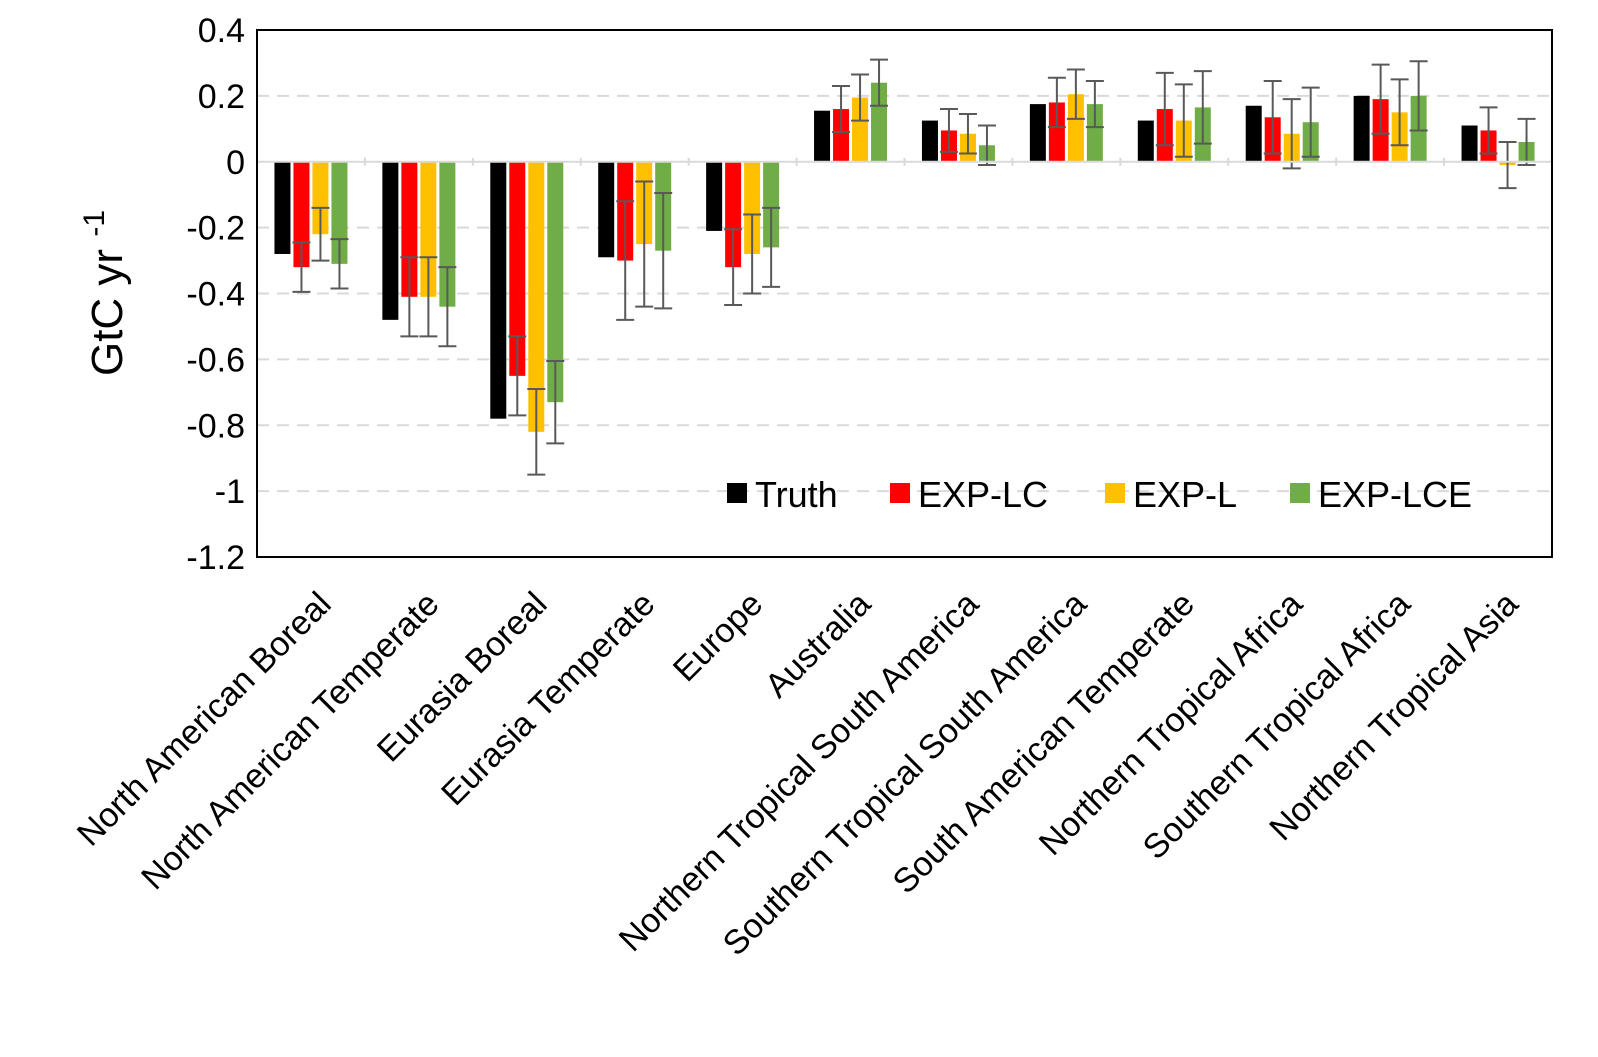  Describe the element at coordinates (796, 494) in the screenshot. I see `legend-label: Truth` at that location.